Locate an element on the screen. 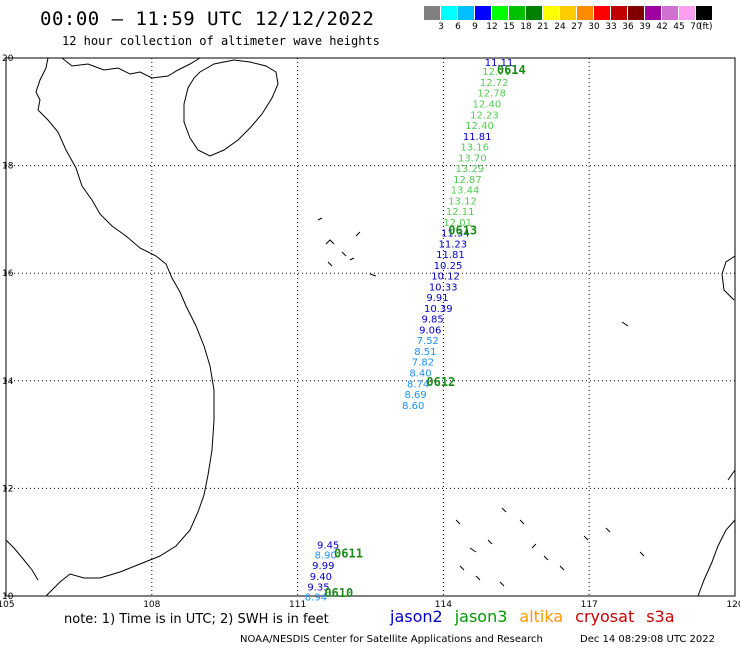  swh-value: 8.69 is located at coordinates (416, 395).